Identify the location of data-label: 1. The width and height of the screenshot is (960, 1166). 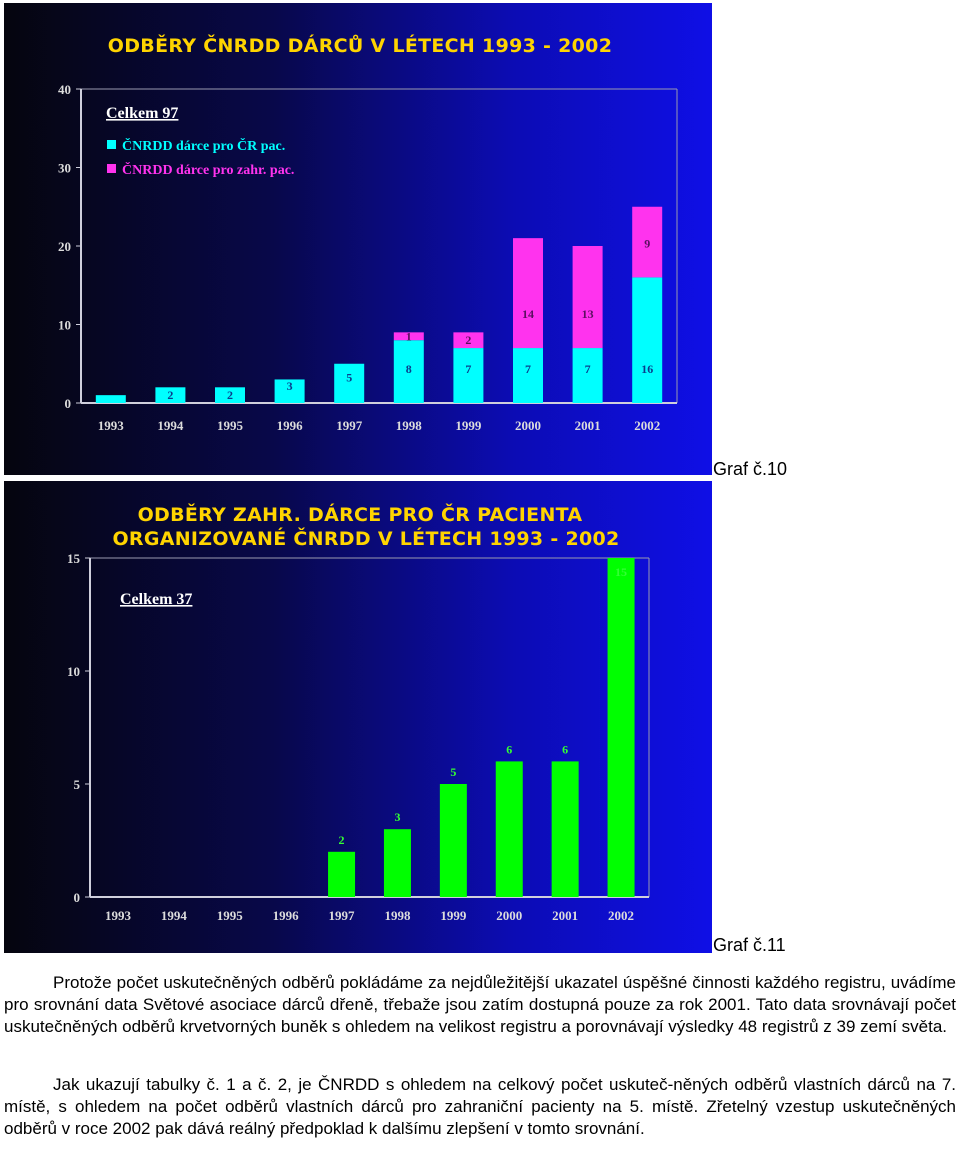
(409, 336).